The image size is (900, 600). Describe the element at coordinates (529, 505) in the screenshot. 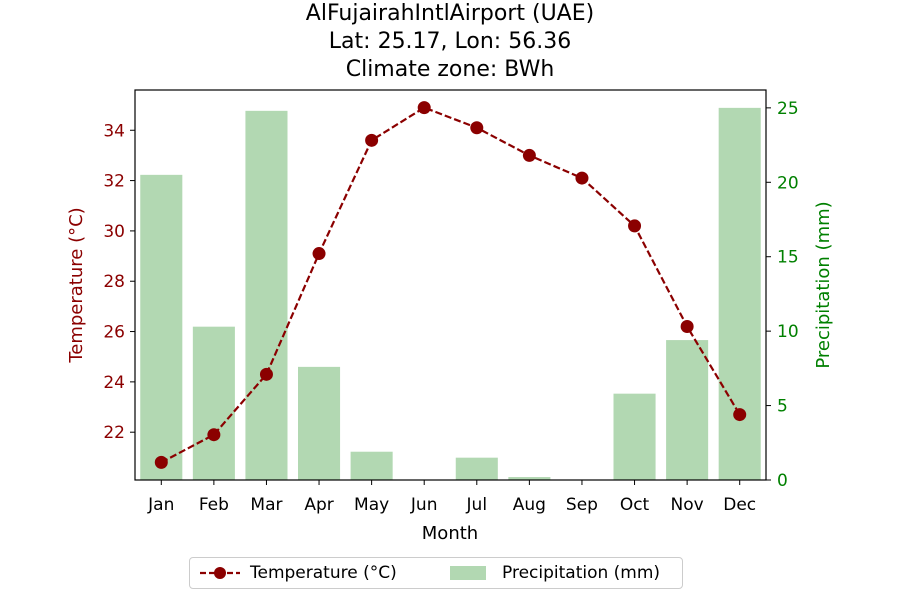

I see `x-tick-label-aug: Aug` at that location.